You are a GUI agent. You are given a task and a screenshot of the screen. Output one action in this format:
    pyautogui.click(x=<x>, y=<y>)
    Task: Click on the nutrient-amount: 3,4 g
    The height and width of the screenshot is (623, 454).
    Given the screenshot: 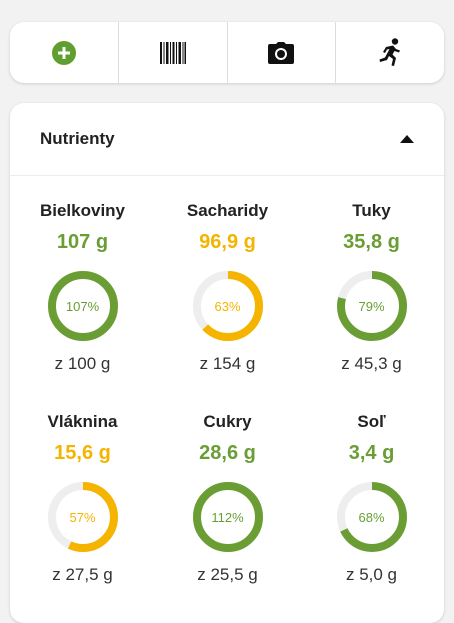 What is the action you would take?
    pyautogui.click(x=371, y=453)
    